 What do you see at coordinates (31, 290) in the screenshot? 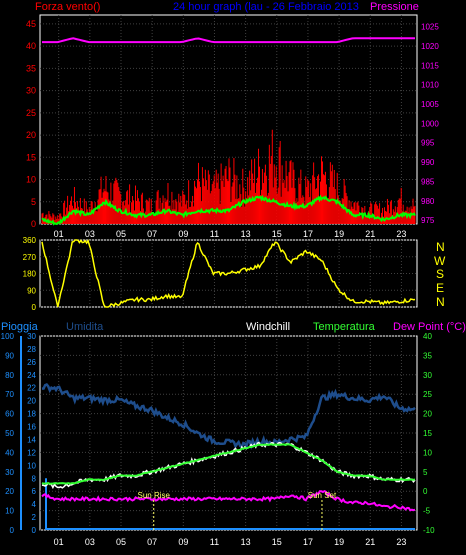
I see `direction-y-tick-label: 90` at bounding box center [31, 290].